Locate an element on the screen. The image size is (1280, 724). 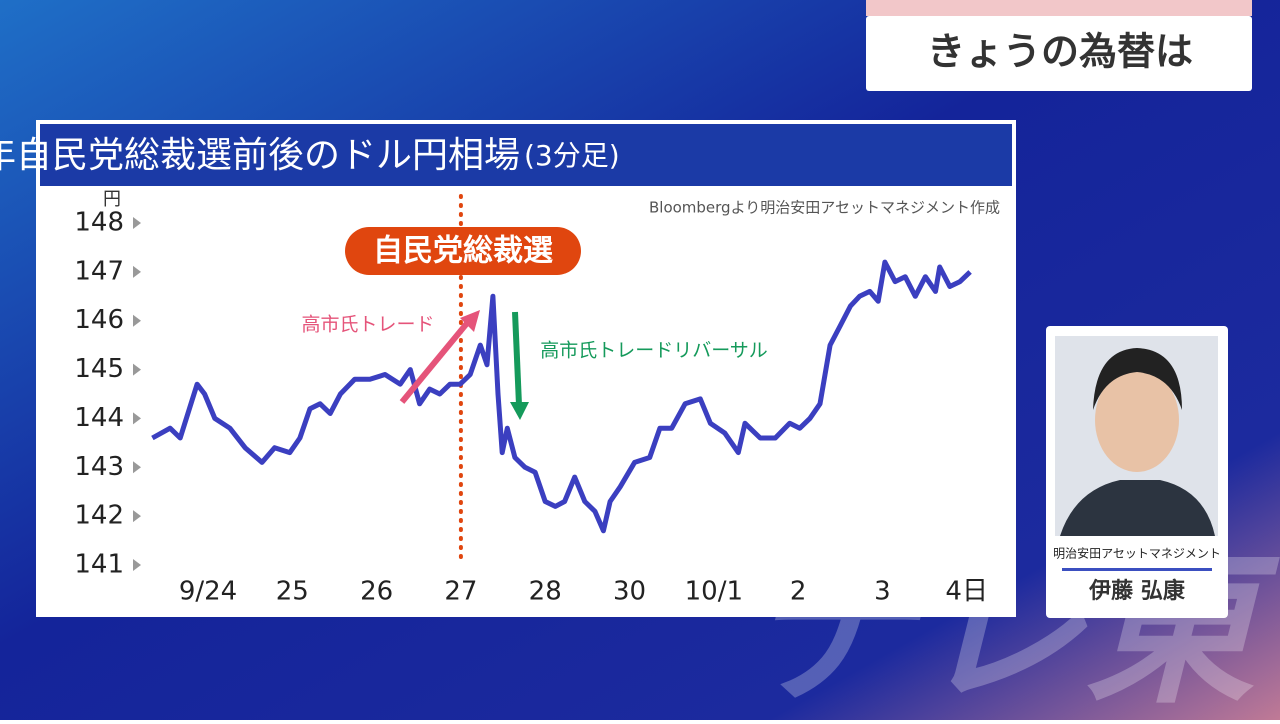
y-tick-label: 148 is located at coordinates (99, 223).